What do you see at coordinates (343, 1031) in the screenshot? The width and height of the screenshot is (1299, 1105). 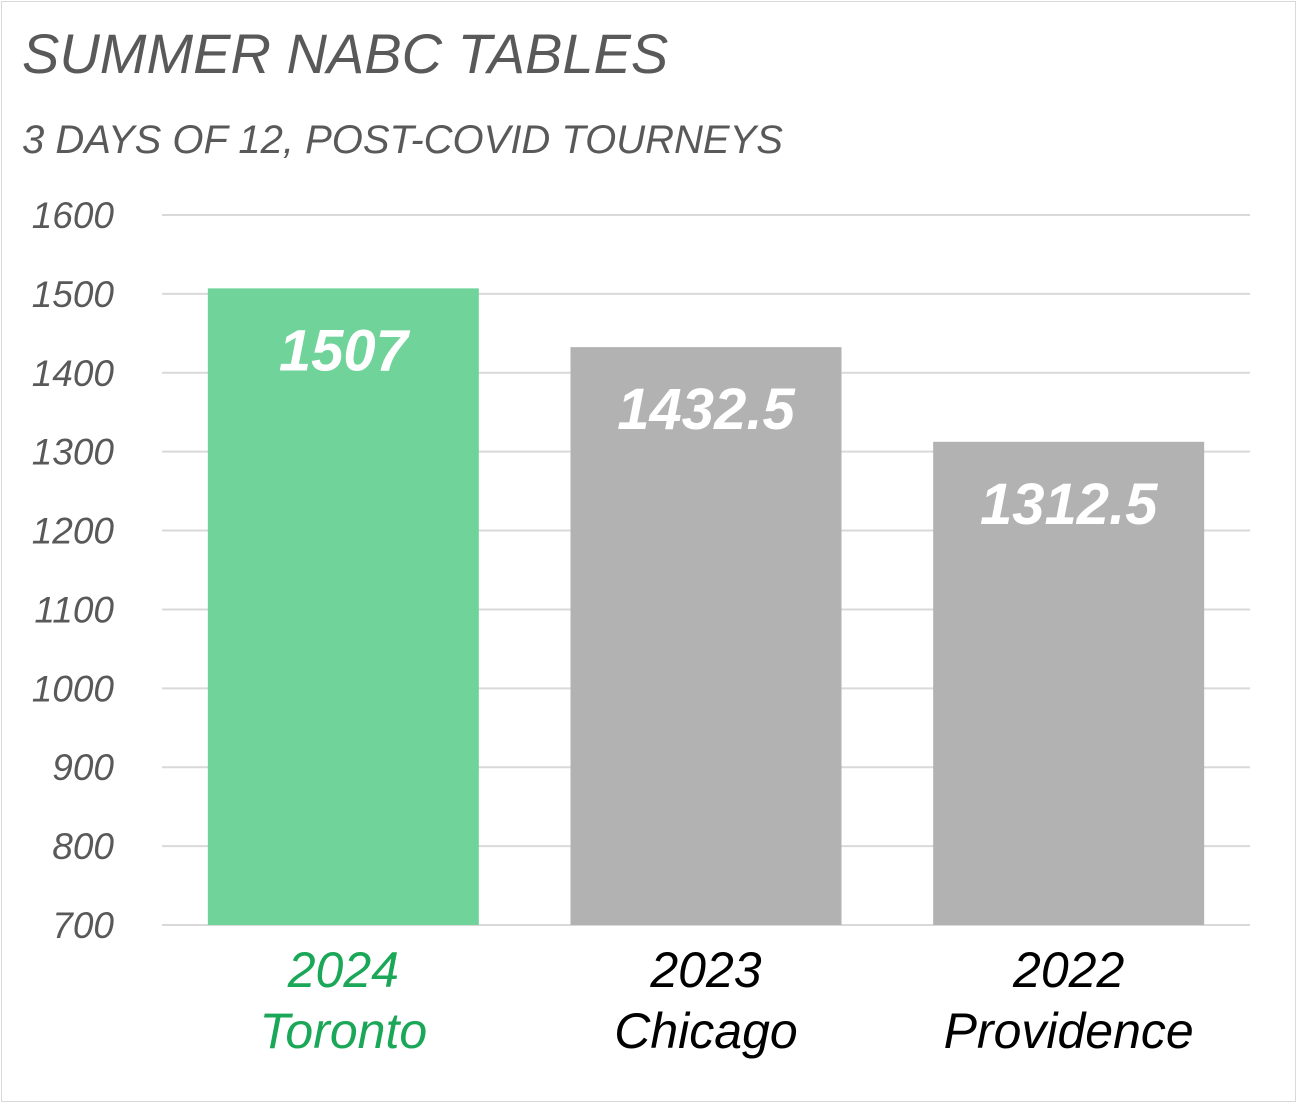 I see `x-tick-label: Toronto` at bounding box center [343, 1031].